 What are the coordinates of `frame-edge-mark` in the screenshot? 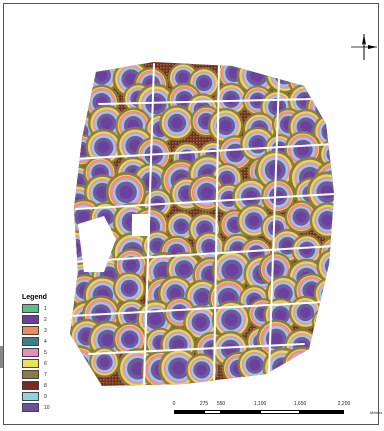 It's located at (1, 357).